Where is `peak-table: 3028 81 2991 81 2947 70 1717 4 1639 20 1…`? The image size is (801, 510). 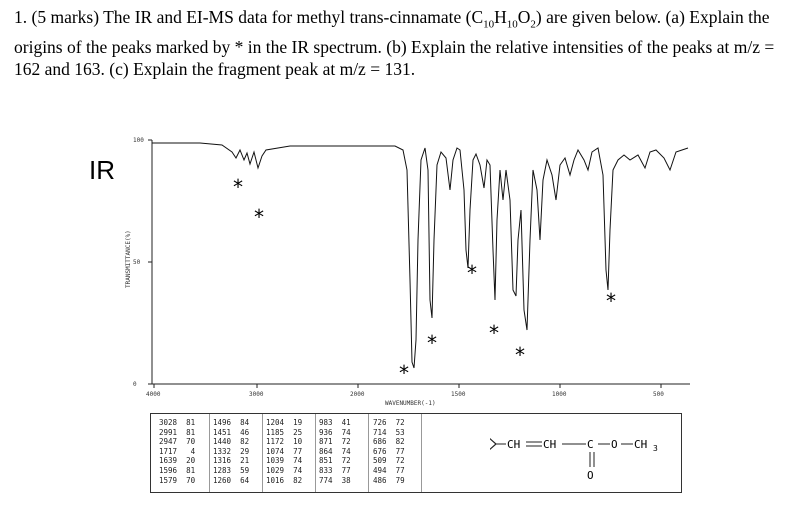
peak-table: 3028 81 2991 81 2947 70 1717 4 1639 20 1… is located at coordinates (416, 453).